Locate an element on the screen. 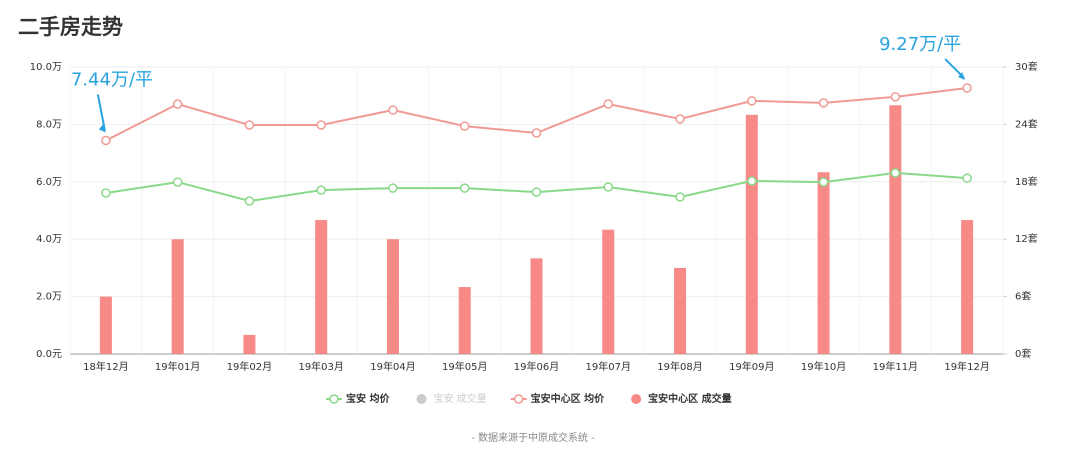 This screenshot has width=1080, height=451. legend-label: 宝安 均价 is located at coordinates (368, 398).